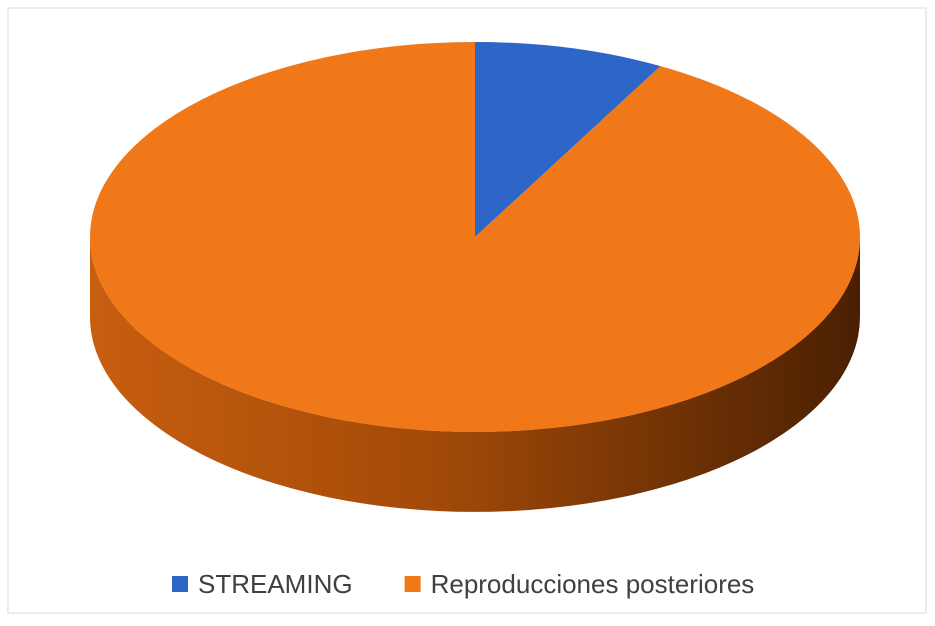  Describe the element at coordinates (593, 584) in the screenshot. I see `legend-label: Reproducciones posteriores` at that location.